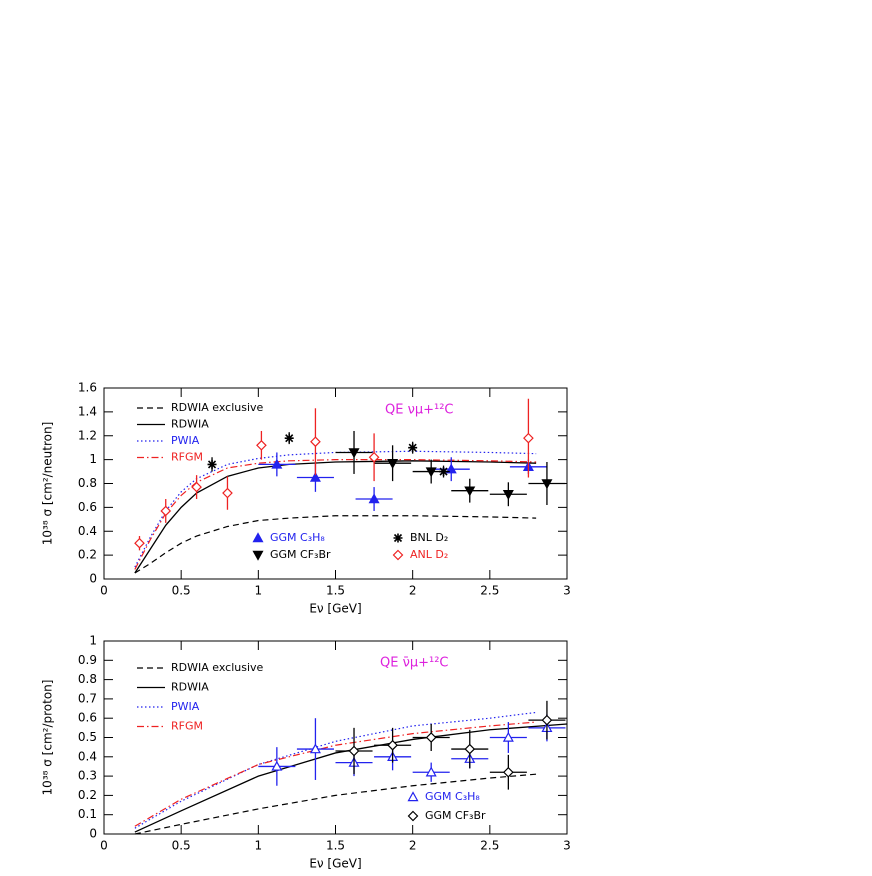  I want to click on y-tick-label: 0.8, so click(87, 679).